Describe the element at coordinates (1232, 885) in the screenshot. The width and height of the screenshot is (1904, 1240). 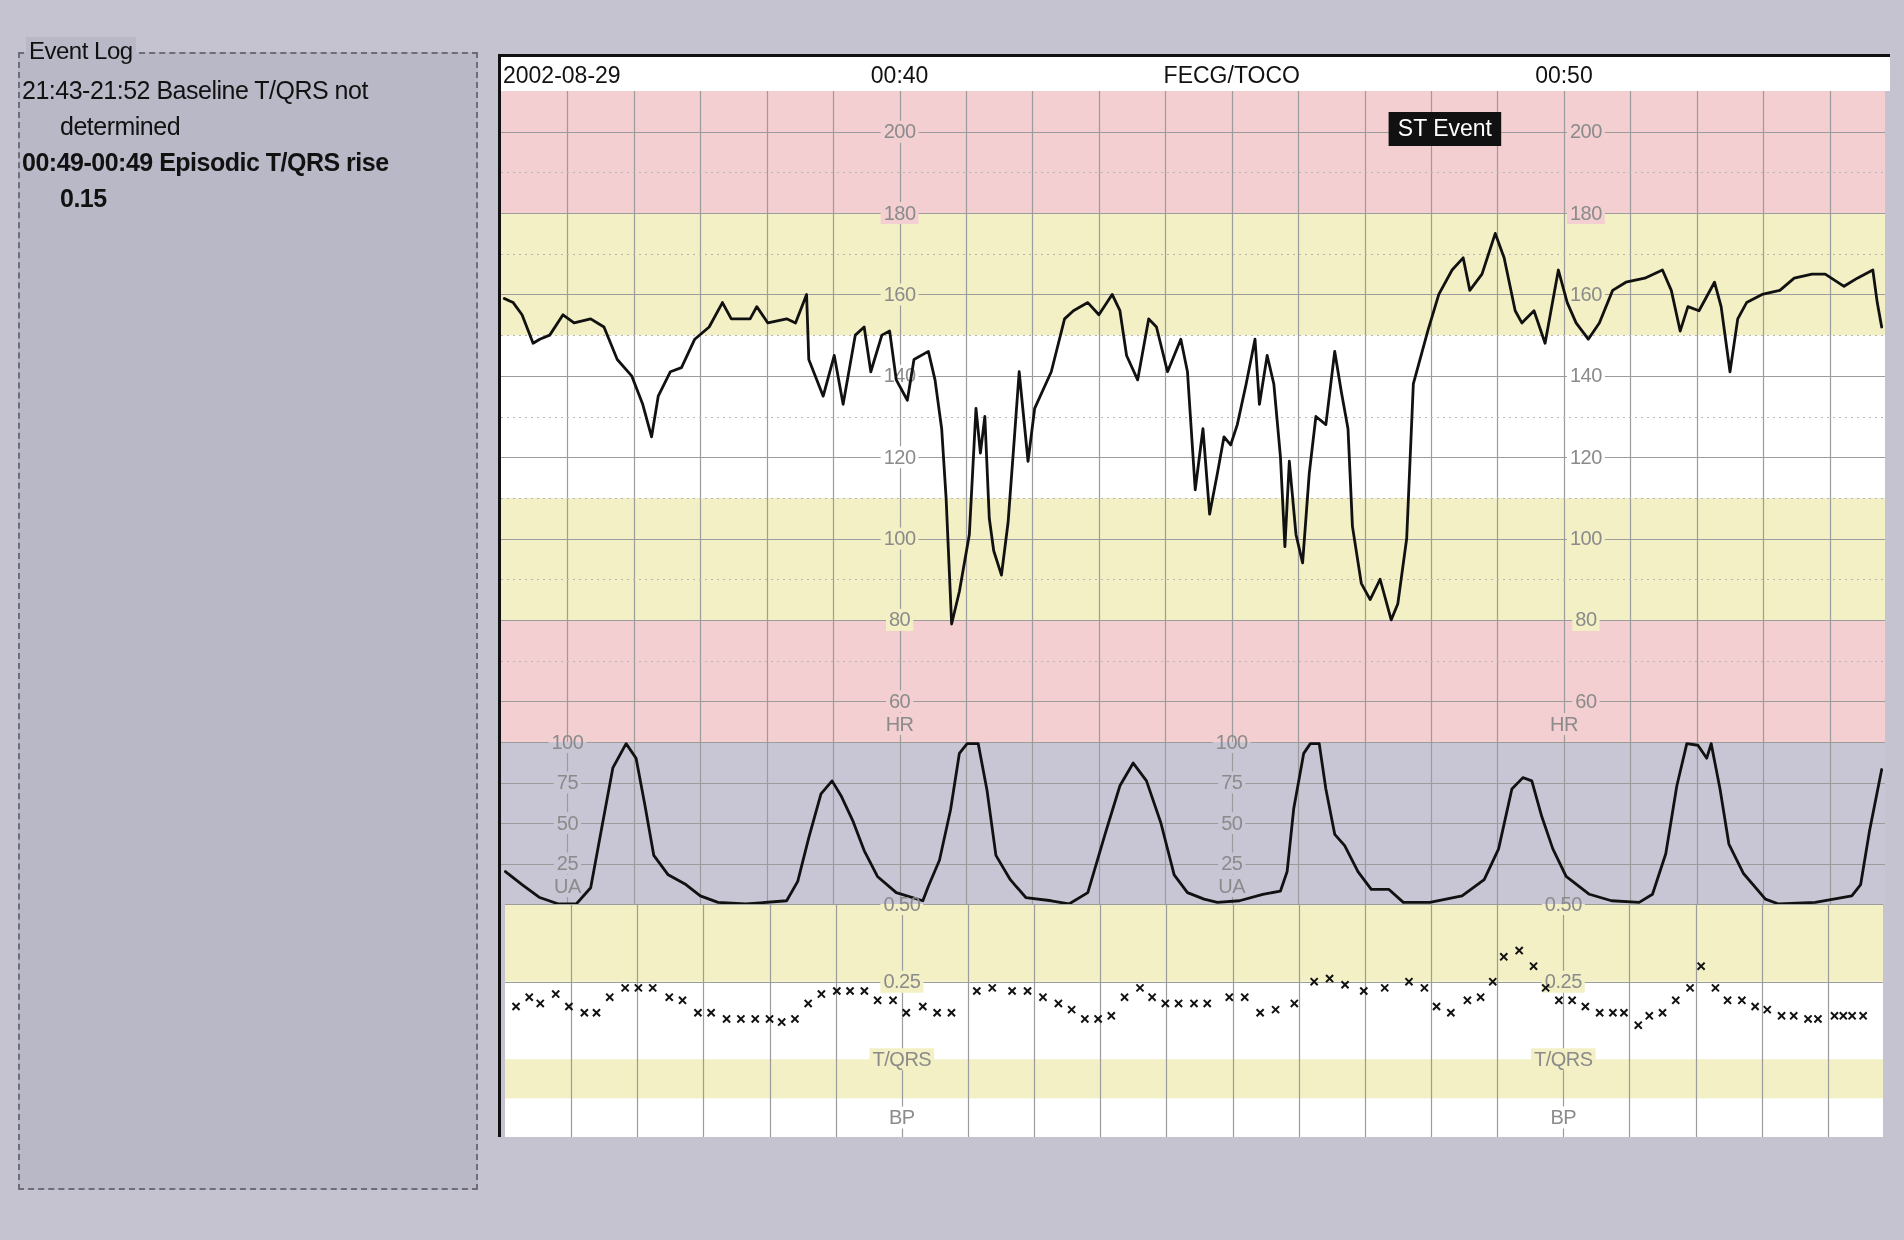
I see `text: UA` at that location.